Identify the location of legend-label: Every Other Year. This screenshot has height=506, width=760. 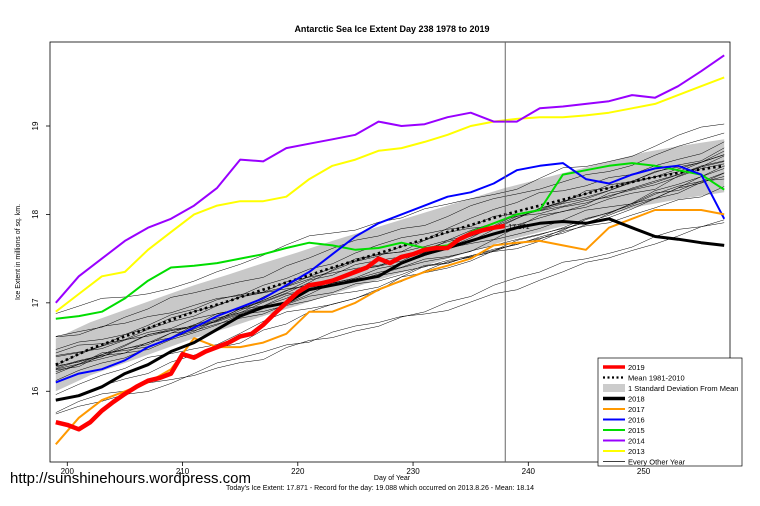
(657, 462).